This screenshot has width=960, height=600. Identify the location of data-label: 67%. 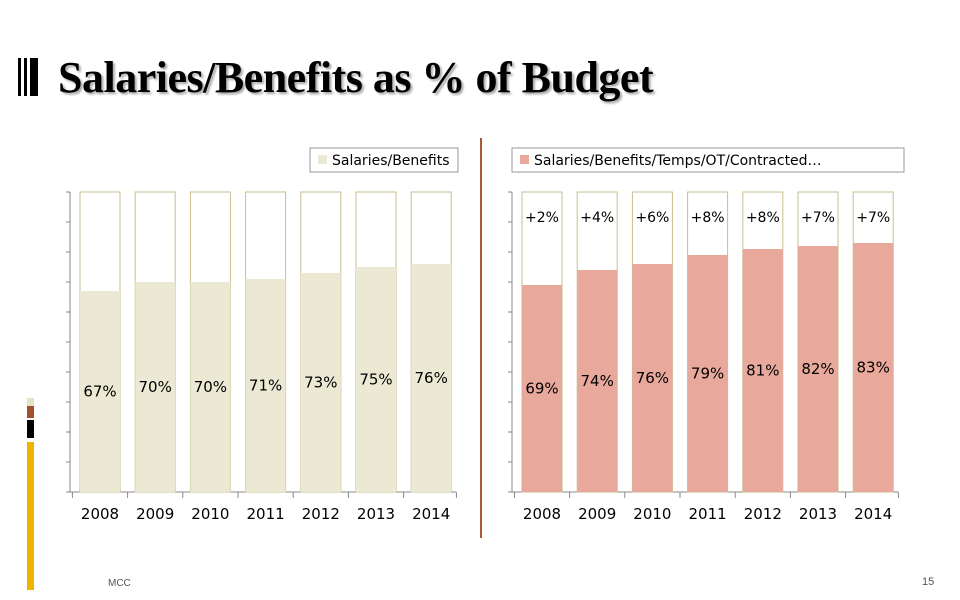
(99, 392).